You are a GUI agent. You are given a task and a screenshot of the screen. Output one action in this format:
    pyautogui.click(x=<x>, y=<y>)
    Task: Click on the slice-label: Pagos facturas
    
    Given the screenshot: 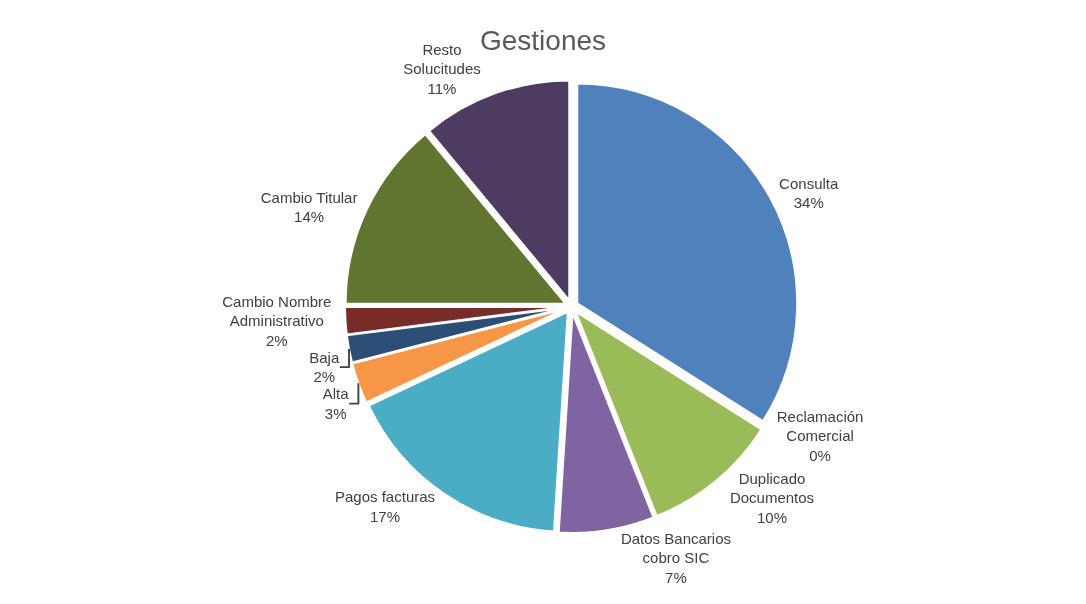 What is the action you would take?
    pyautogui.click(x=385, y=497)
    